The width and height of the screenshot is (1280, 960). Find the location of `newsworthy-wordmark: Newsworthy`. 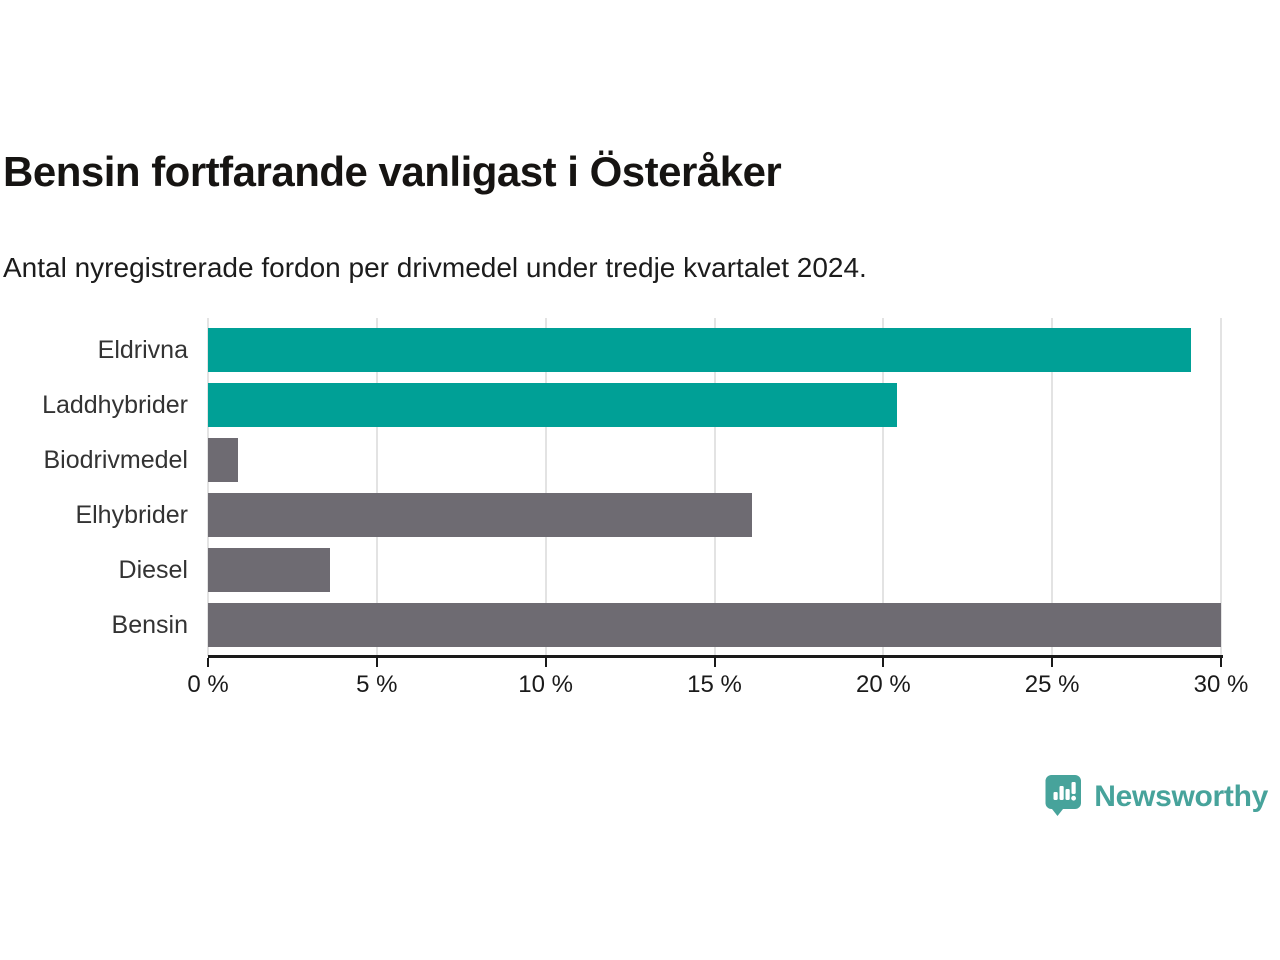

newsworthy-wordmark: Newsworthy is located at coordinates (1181, 796).